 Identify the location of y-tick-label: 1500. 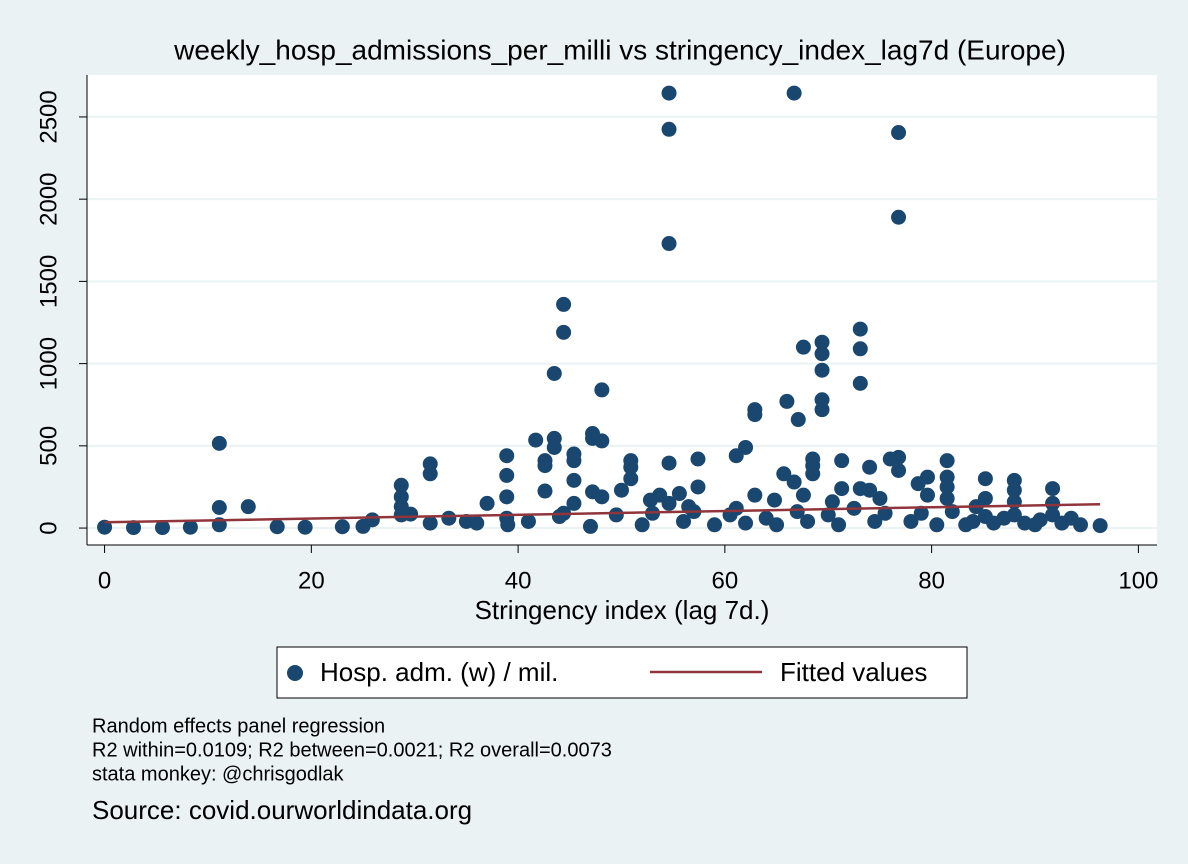
(48, 281).